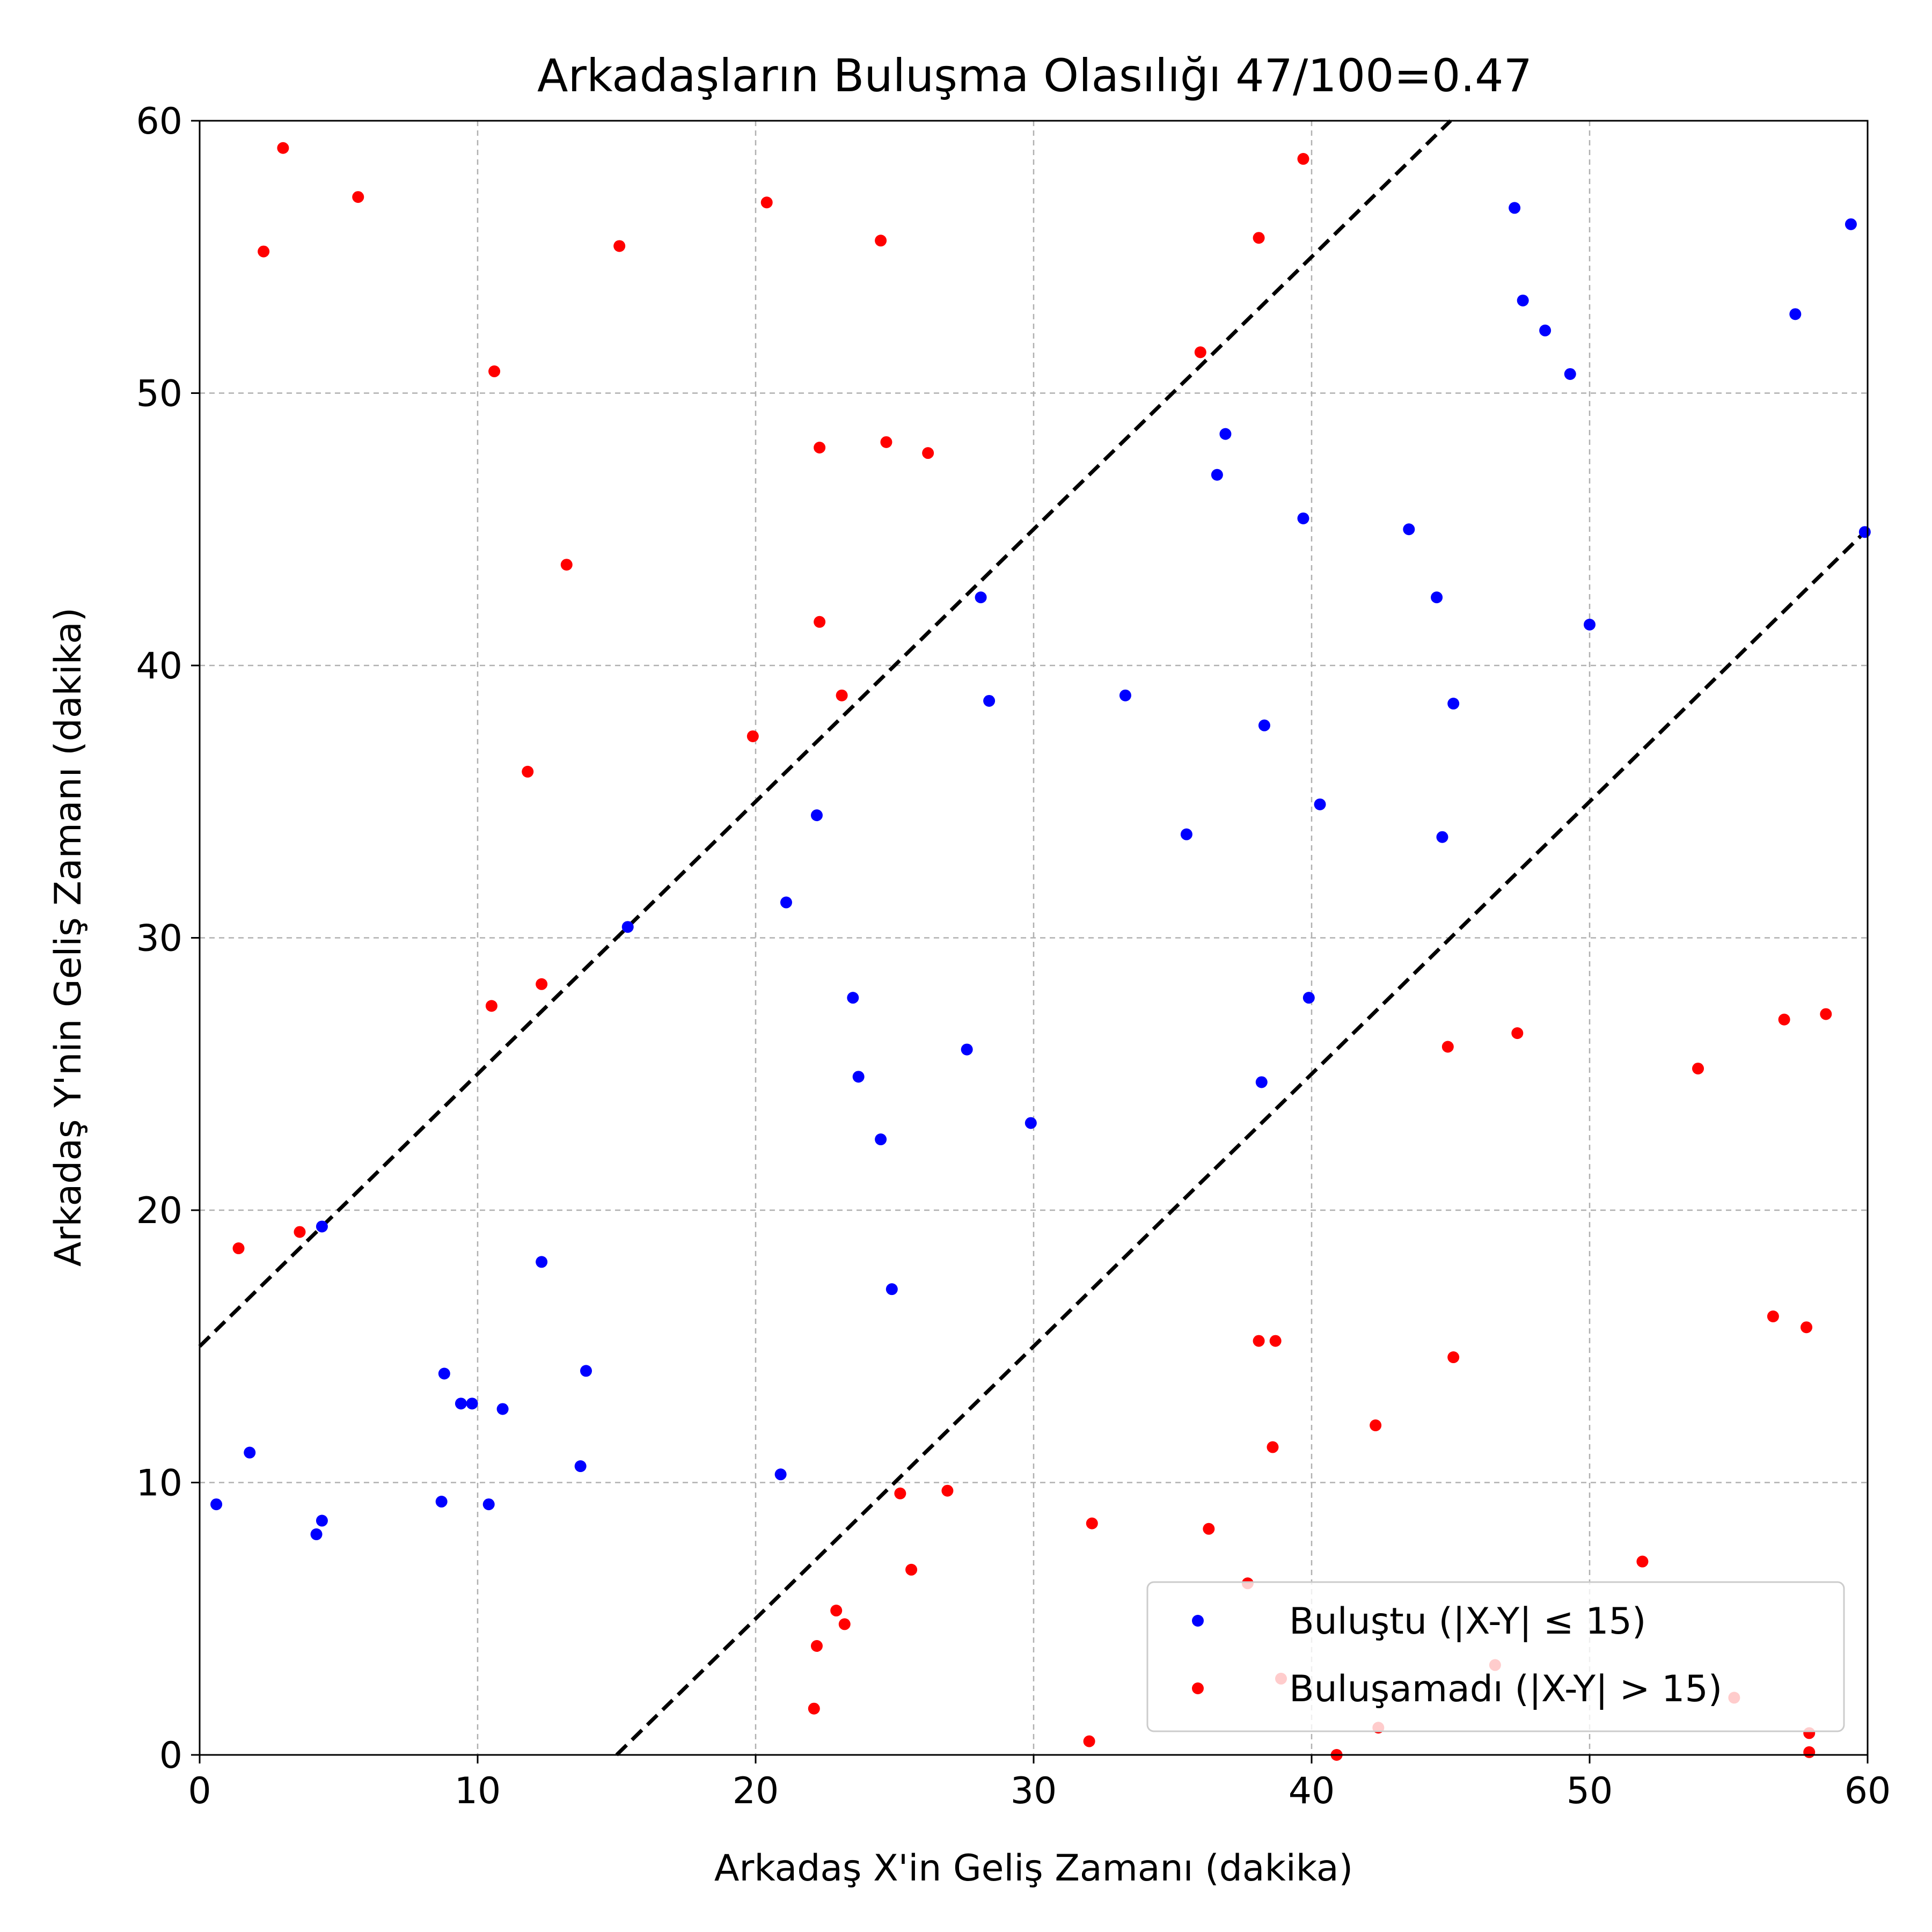  What do you see at coordinates (1868, 1791) in the screenshot?
I see `x-tick-label: 60` at bounding box center [1868, 1791].